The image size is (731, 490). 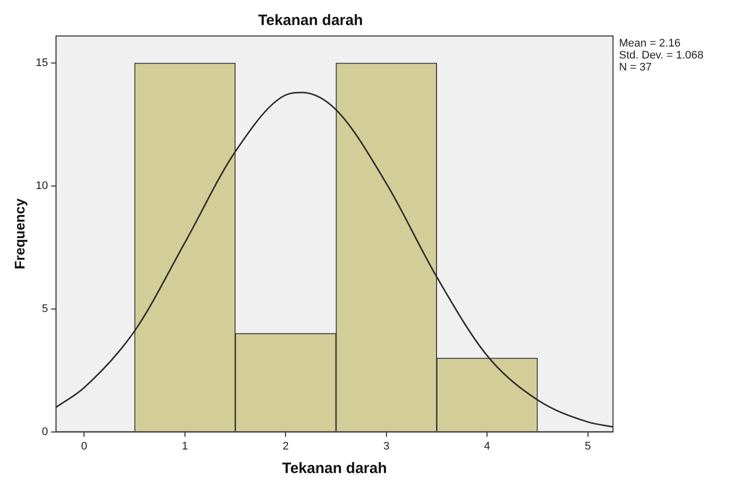 I want to click on x-axis-title: Tekanan darah, so click(x=334, y=469).